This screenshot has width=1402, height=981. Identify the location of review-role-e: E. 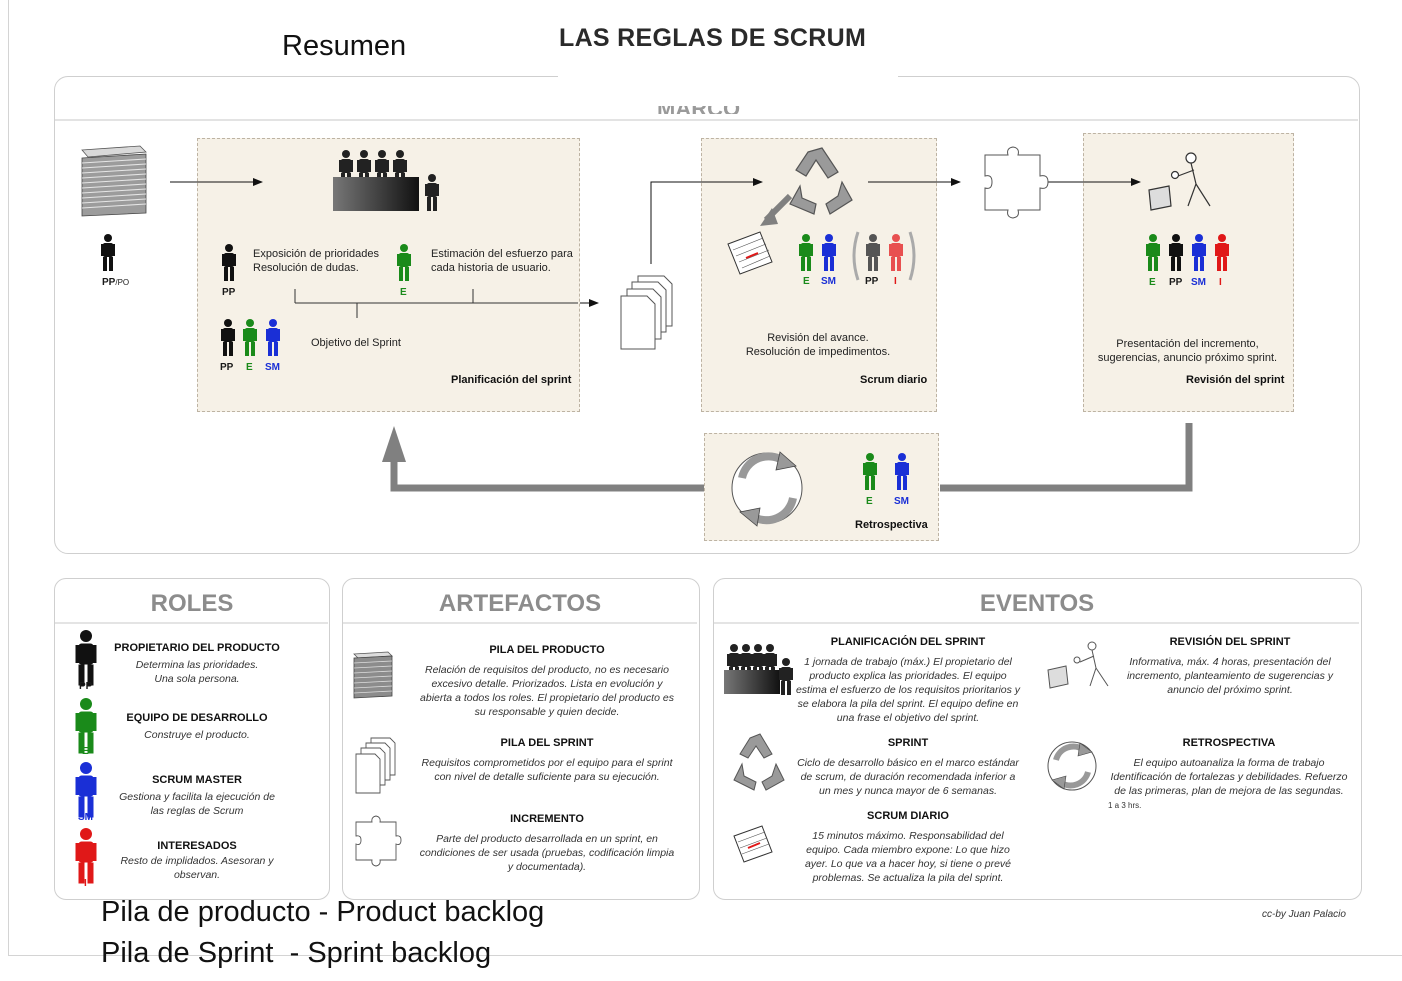
(1152, 282).